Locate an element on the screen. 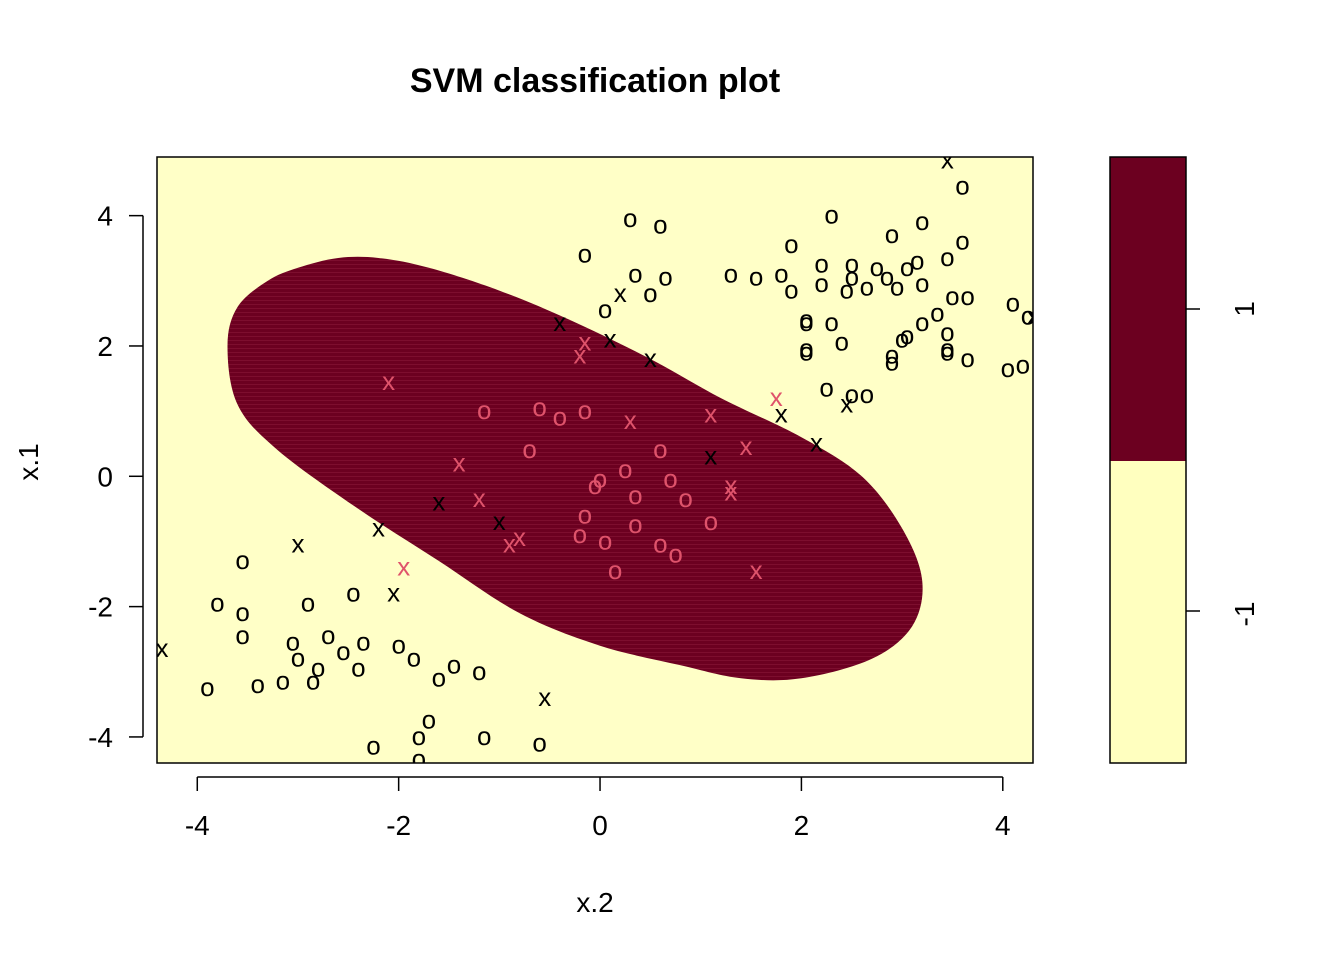 Image resolution: width=1344 pixels, height=960 pixels. x-tick-label: -2 is located at coordinates (398, 825).